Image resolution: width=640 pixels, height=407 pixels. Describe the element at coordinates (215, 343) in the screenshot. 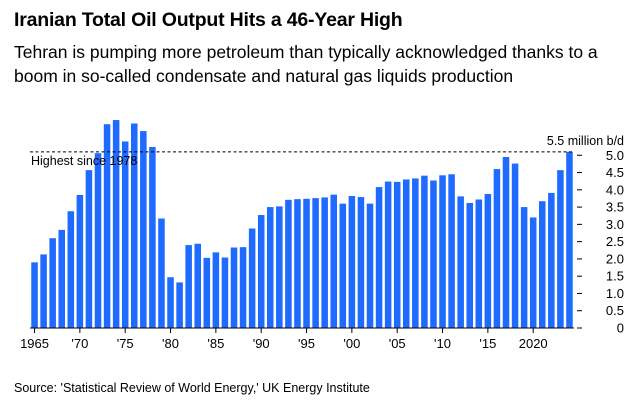

I see `x-tick-label: '85` at that location.